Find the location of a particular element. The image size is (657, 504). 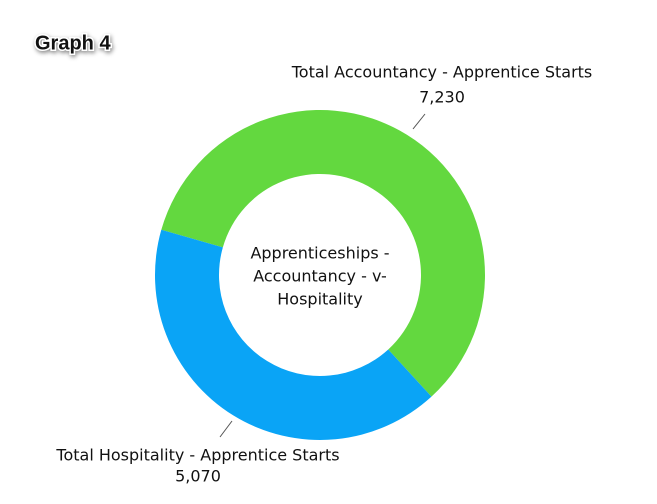

center-text: Hospitality is located at coordinates (319, 299).